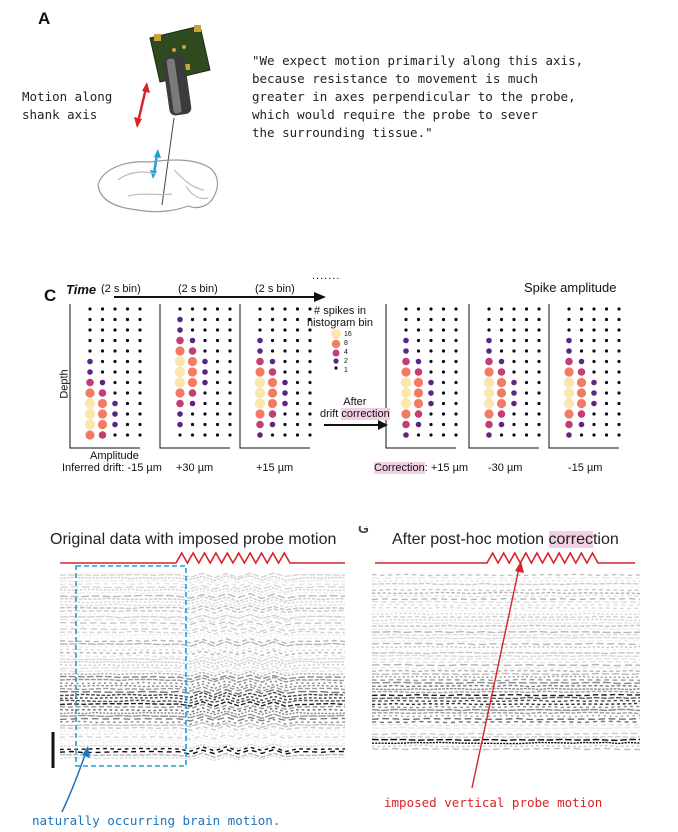 This screenshot has height=832, width=678. Describe the element at coordinates (93, 468) in the screenshot. I see `inferred-drift-prefix: Inferred drift:` at that location.